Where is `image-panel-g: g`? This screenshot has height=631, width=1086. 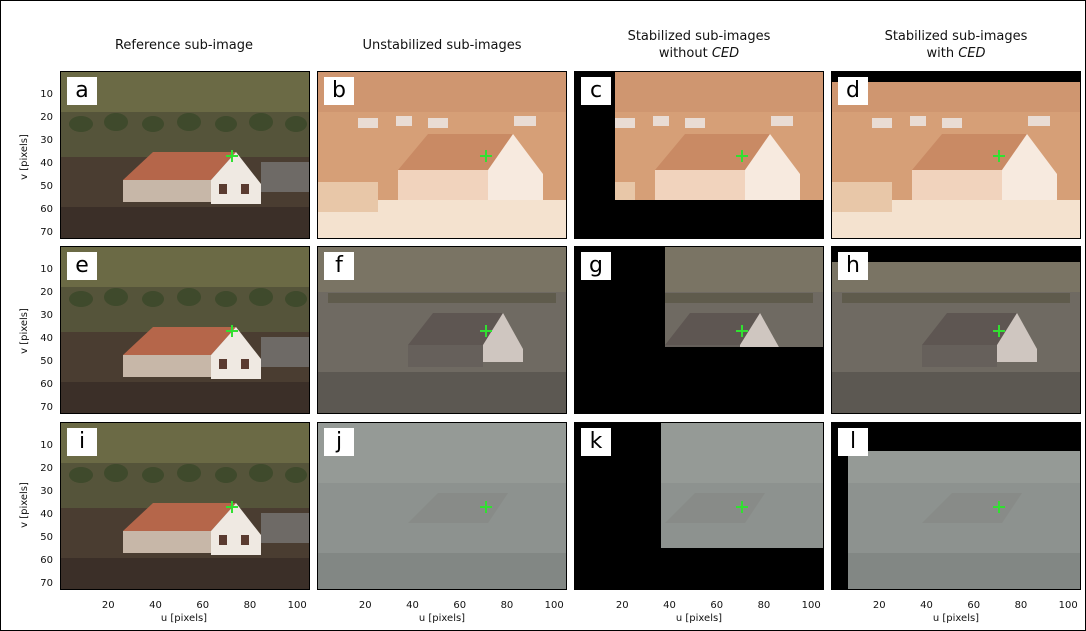
image-panel-g: g is located at coordinates (699, 330).